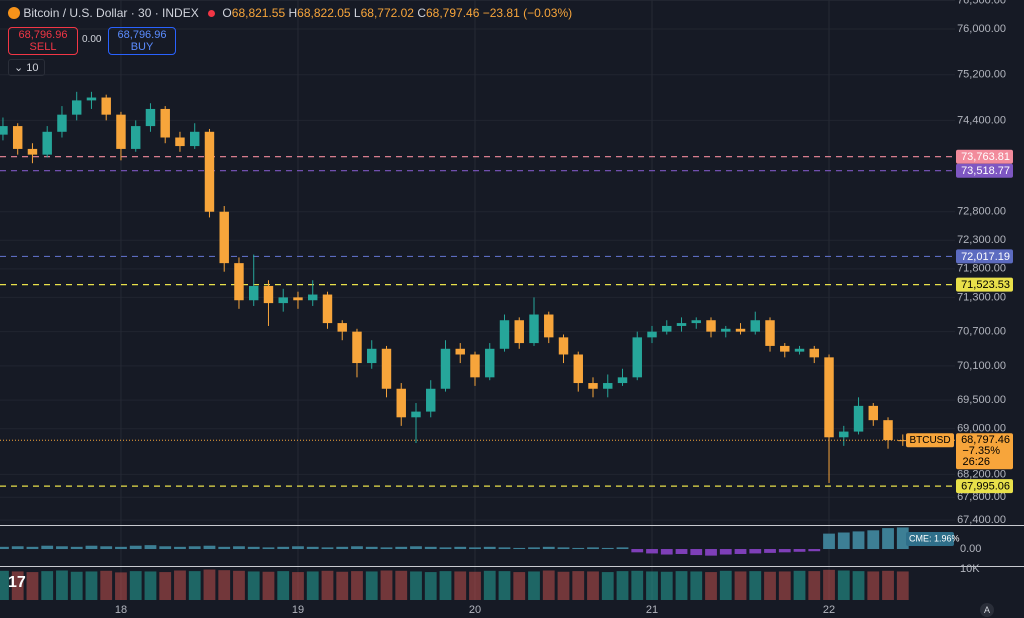 The image size is (1024, 618). I want to click on y-tick-label: 76,000.00, so click(981, 29).